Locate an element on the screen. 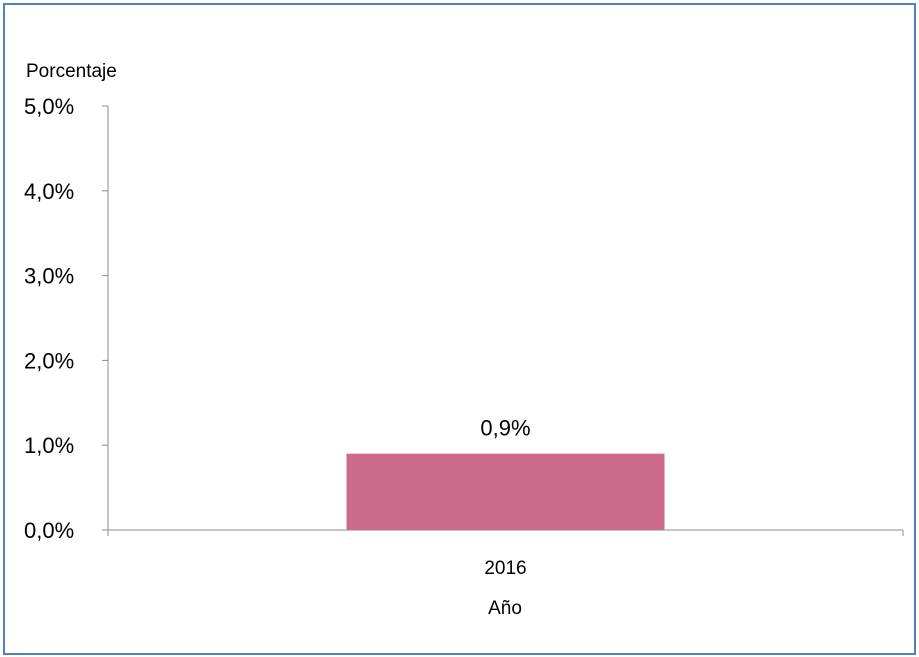 The height and width of the screenshot is (657, 919). y-axis-ticks: 0,0% 1,0% 2,0% 3,0% 4,0% 5,0% is located at coordinates (66, 318).